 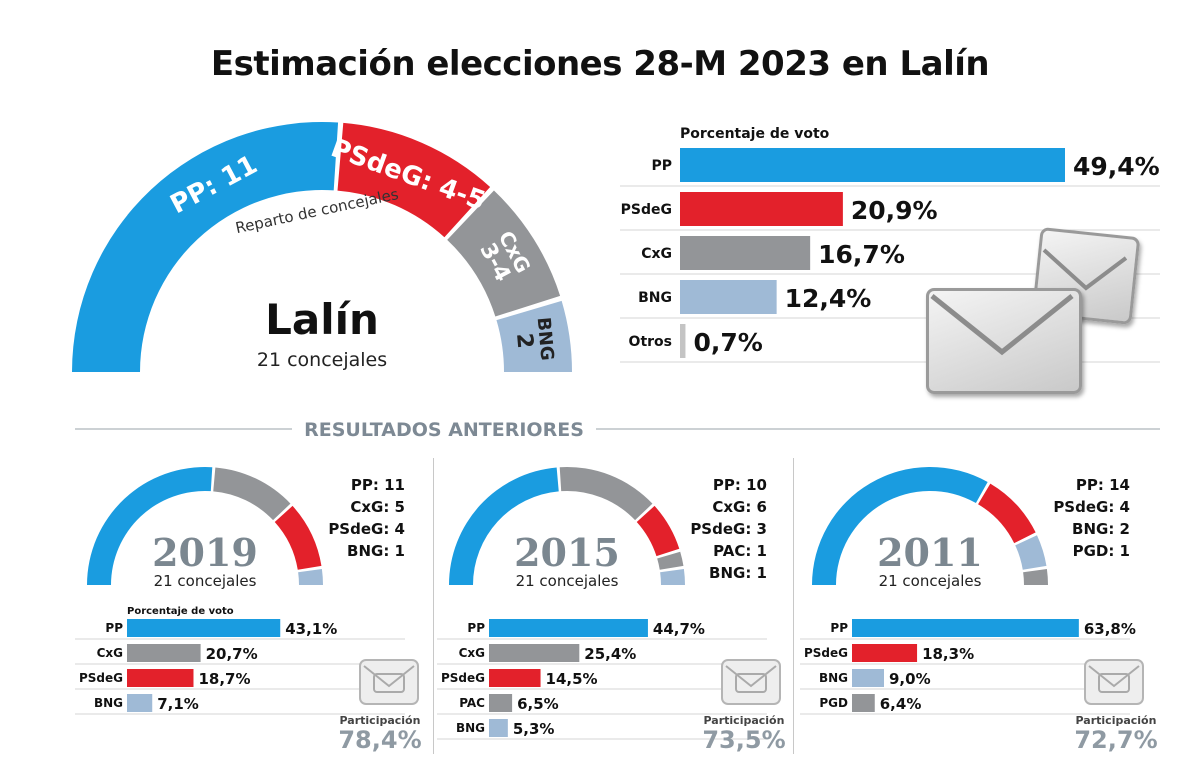 What do you see at coordinates (727, 342) in the screenshot?
I see `bar-value-label: 0,7%` at bounding box center [727, 342].